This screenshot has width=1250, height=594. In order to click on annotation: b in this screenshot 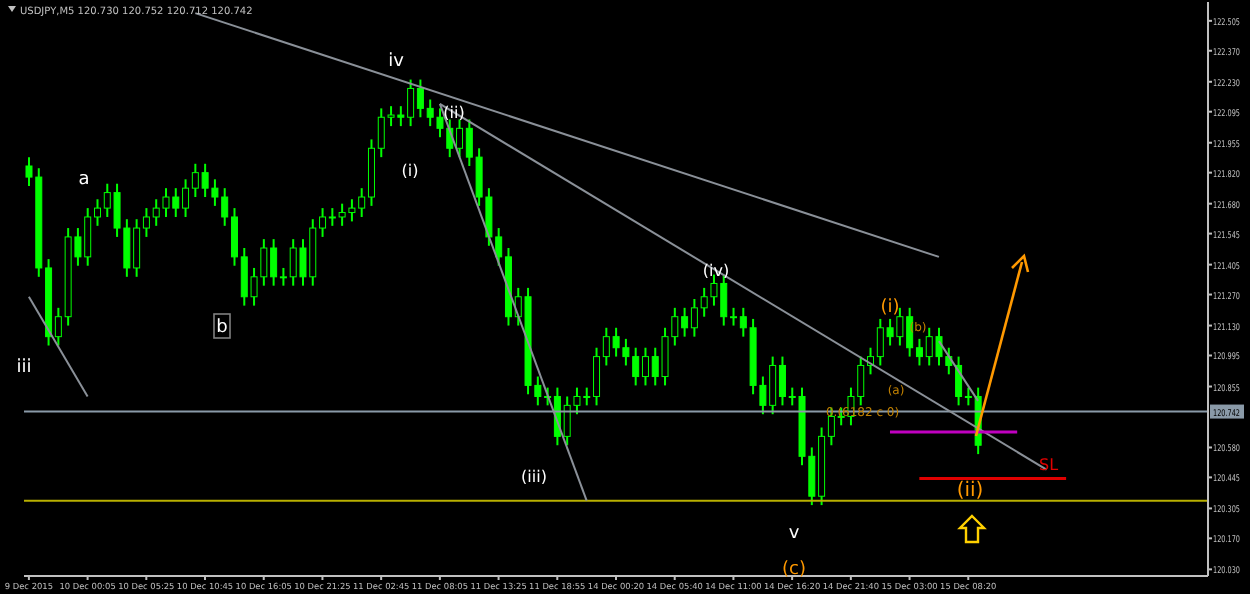, I will do `click(222, 328)`.